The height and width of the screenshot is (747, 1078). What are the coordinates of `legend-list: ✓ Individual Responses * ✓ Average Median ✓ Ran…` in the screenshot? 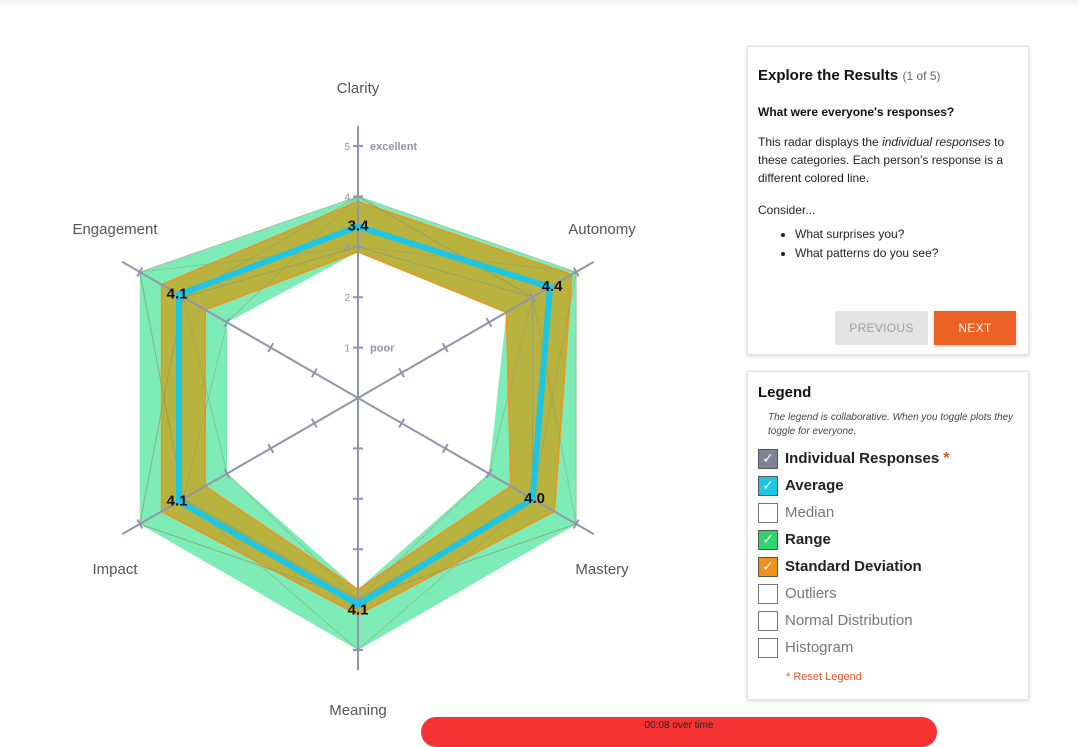 It's located at (888, 553).